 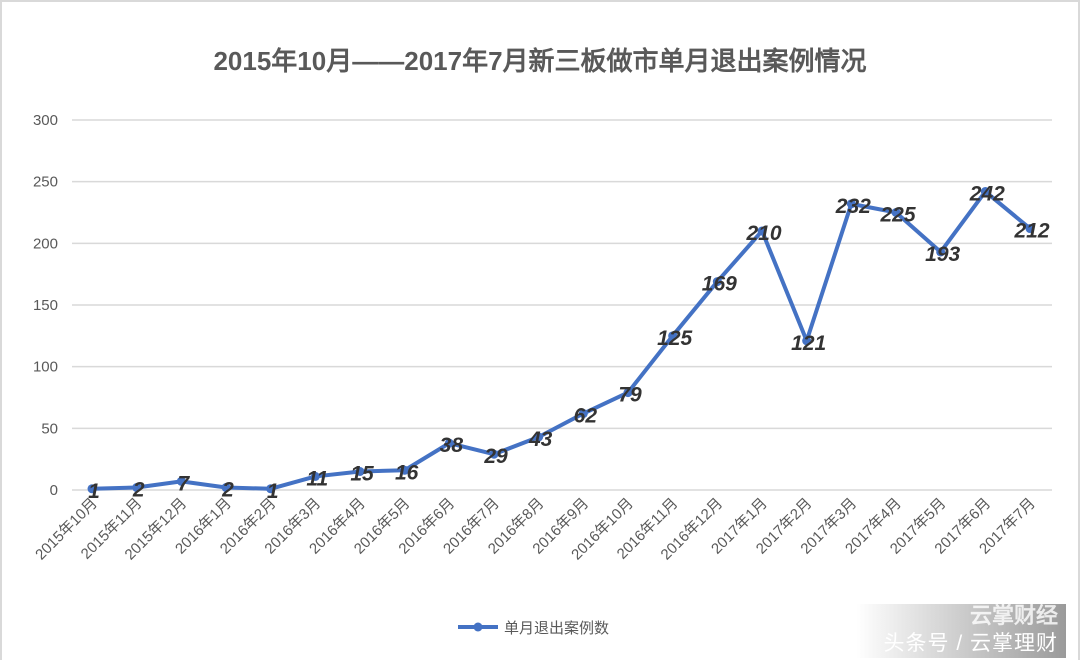 I want to click on data-label: 212, so click(x=1031, y=231).